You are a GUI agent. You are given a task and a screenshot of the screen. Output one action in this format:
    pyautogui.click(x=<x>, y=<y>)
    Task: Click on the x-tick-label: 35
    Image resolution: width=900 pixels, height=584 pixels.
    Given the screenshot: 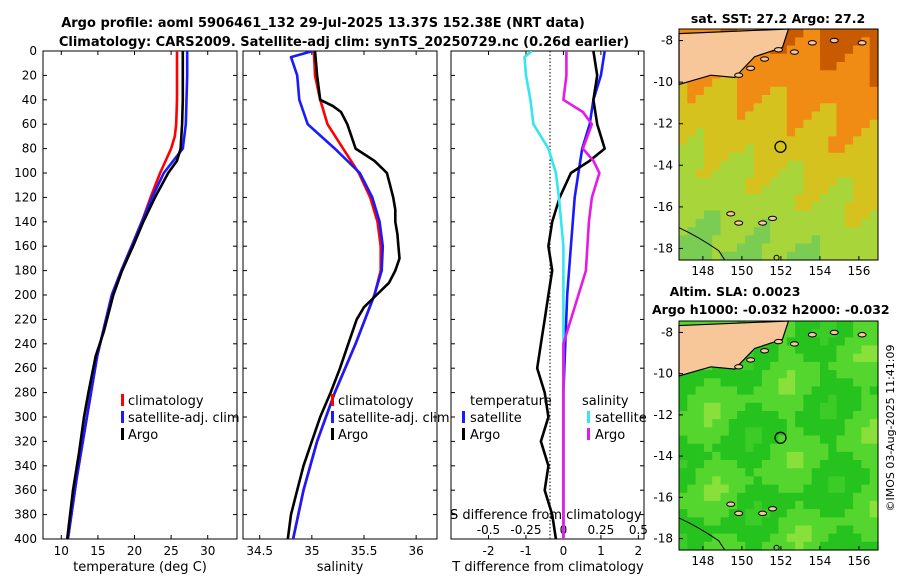 What is the action you would take?
    pyautogui.click(x=311, y=551)
    